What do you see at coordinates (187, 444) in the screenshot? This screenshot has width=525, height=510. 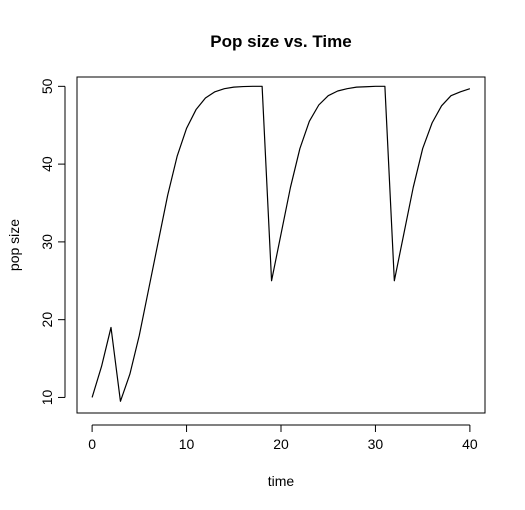 I see `x-tick-label: 10` at bounding box center [187, 444].